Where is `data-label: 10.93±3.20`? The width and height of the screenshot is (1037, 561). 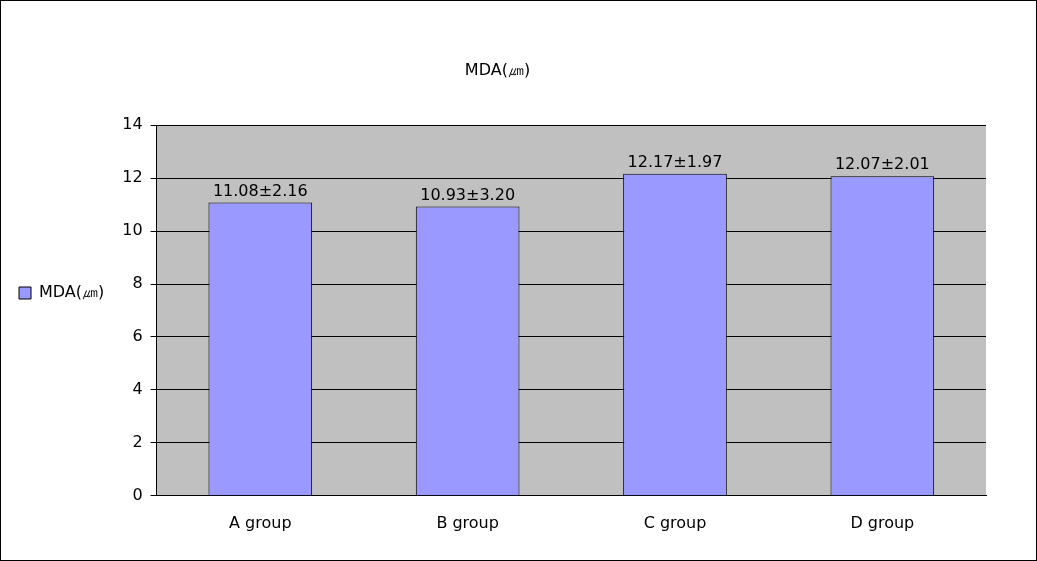
data-label: 10.93±3.20 is located at coordinates (468, 194).